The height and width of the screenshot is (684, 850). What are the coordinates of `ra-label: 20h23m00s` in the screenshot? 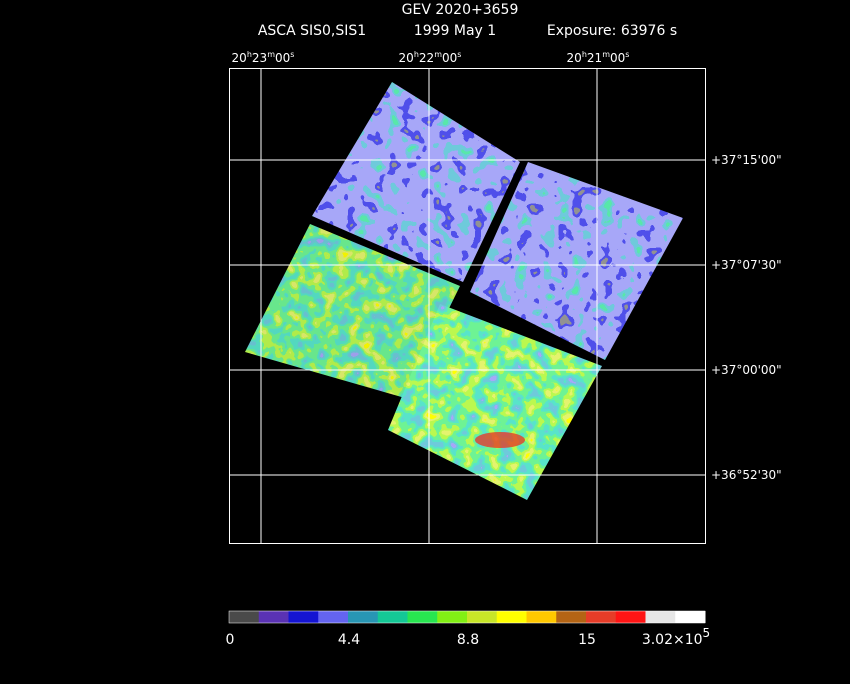 It's located at (263, 57).